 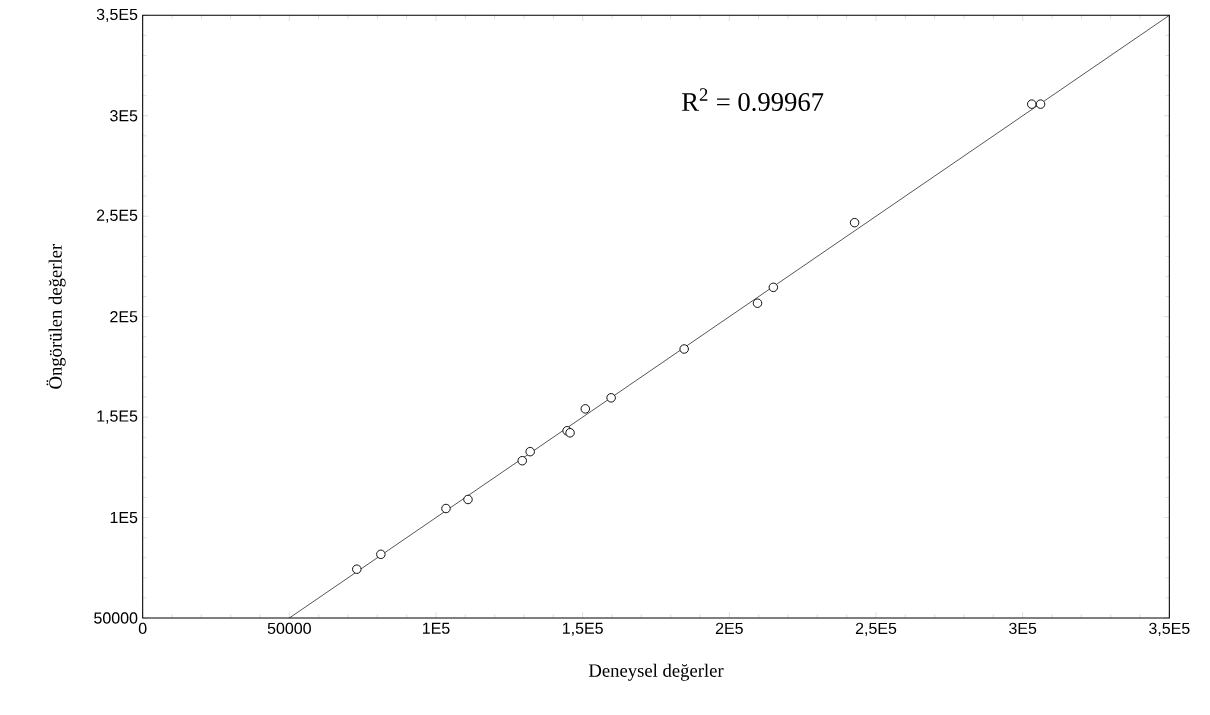 What do you see at coordinates (124, 517) in the screenshot?
I see `y-tick-label: 1E5` at bounding box center [124, 517].